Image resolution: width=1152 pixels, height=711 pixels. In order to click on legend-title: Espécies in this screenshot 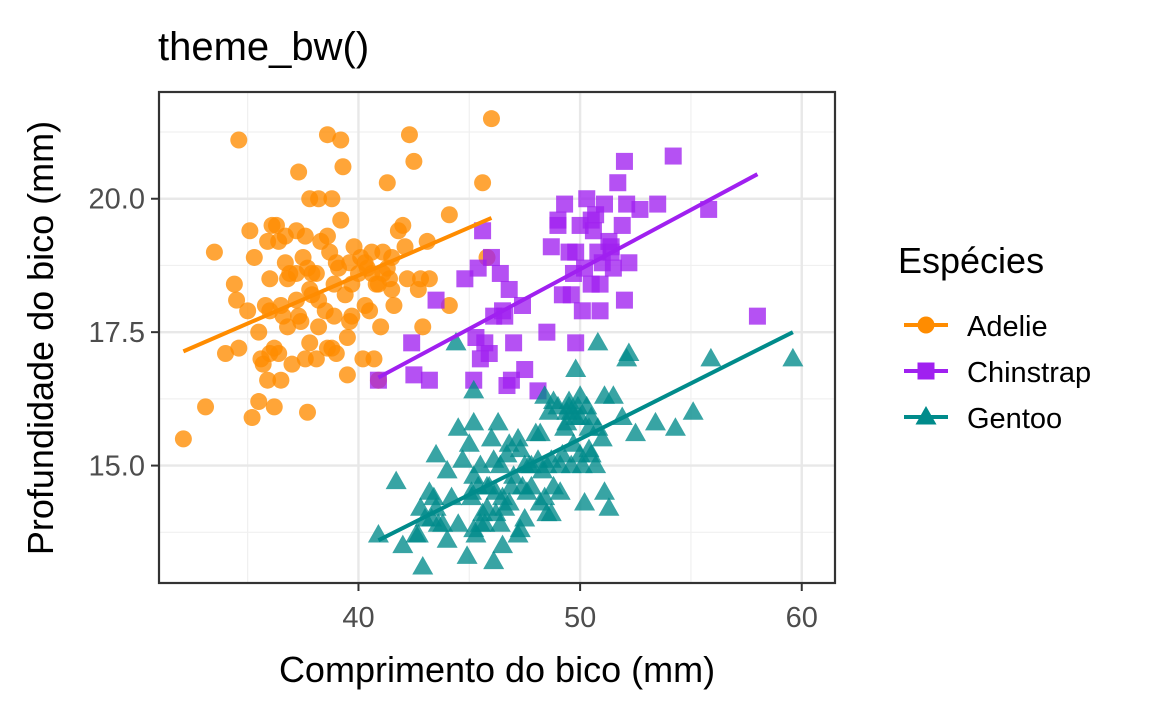, I will do `click(971, 260)`.